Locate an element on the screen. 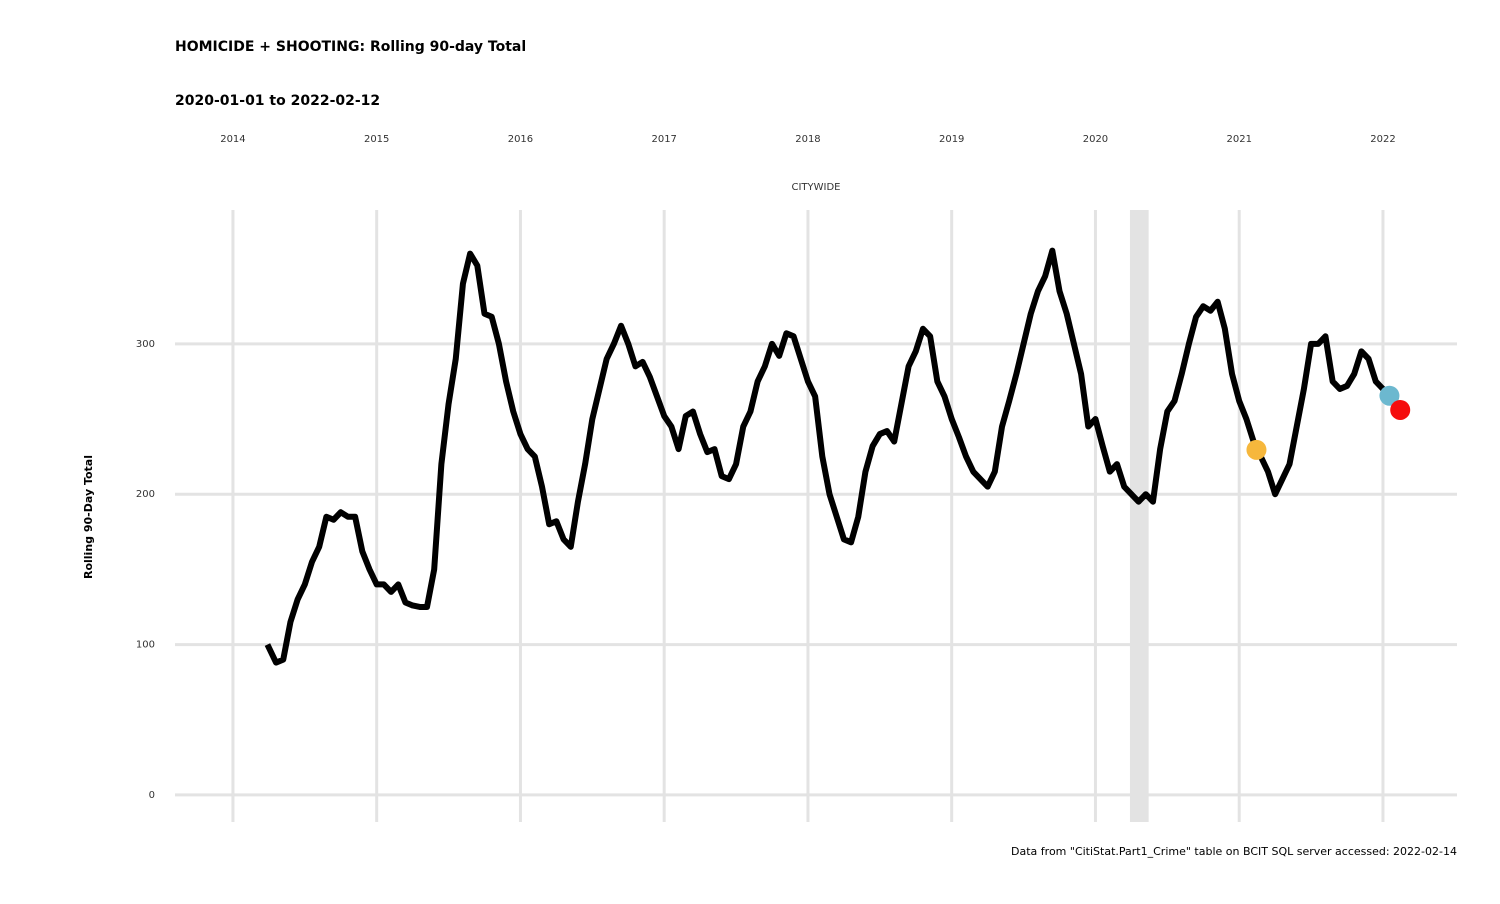  y-tick-label: 100 is located at coordinates (145, 645).